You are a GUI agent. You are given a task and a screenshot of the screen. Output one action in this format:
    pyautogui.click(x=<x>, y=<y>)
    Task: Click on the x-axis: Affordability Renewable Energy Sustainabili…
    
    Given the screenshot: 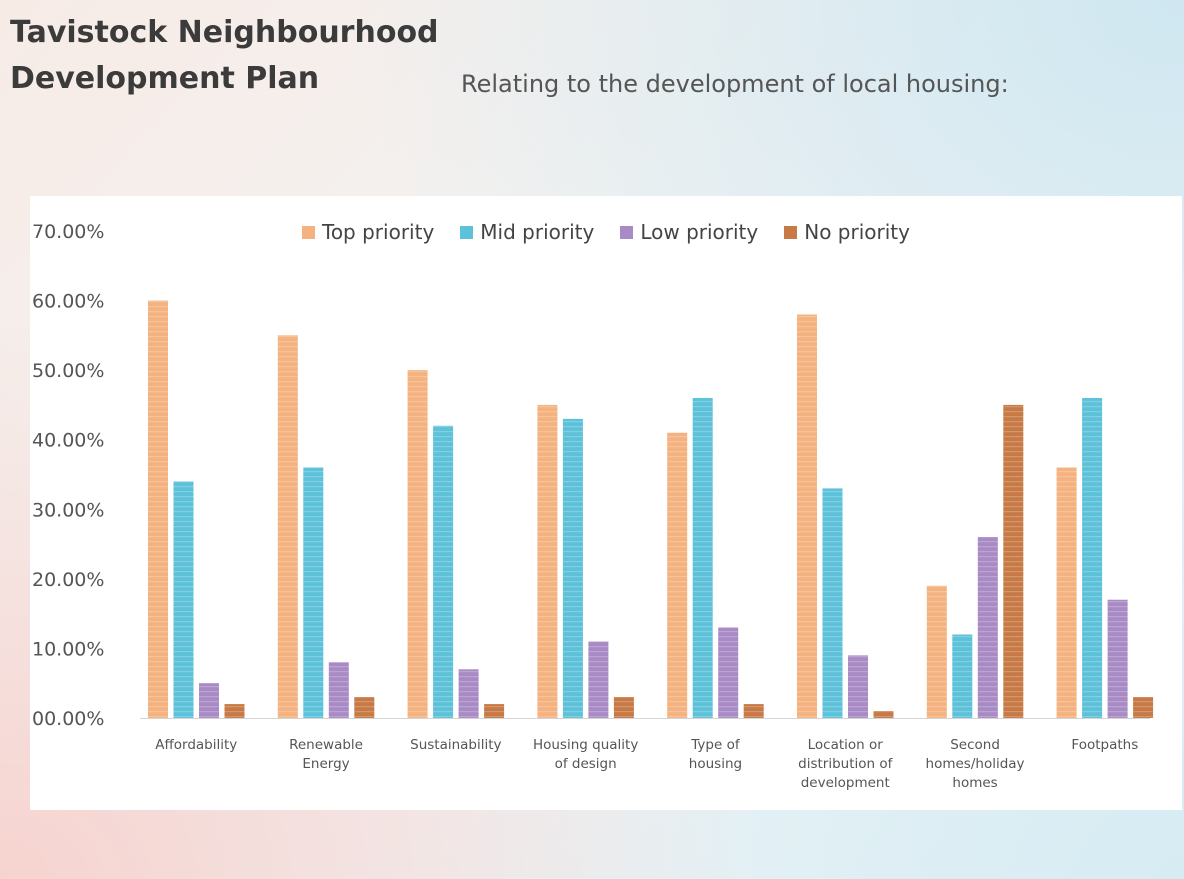 What is the action you would take?
    pyautogui.click(x=645, y=754)
    